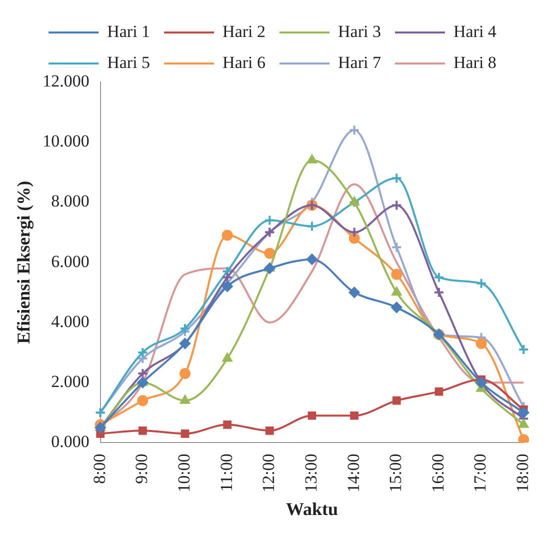 This screenshot has width=547, height=533. Describe the element at coordinates (475, 31) in the screenshot. I see `legend-label: Hari 4` at that location.